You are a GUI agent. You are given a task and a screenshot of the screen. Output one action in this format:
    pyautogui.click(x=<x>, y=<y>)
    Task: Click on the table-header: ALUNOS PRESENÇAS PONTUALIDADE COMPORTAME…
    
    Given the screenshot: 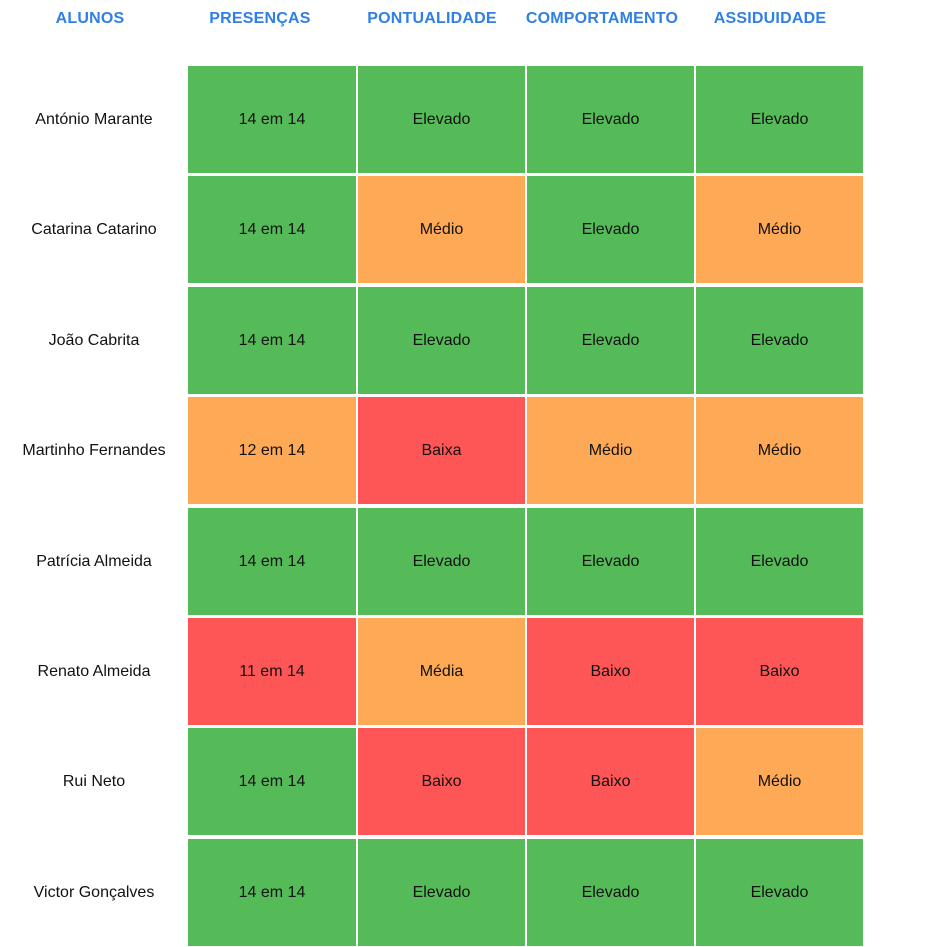 What is the action you would take?
    pyautogui.click(x=474, y=20)
    